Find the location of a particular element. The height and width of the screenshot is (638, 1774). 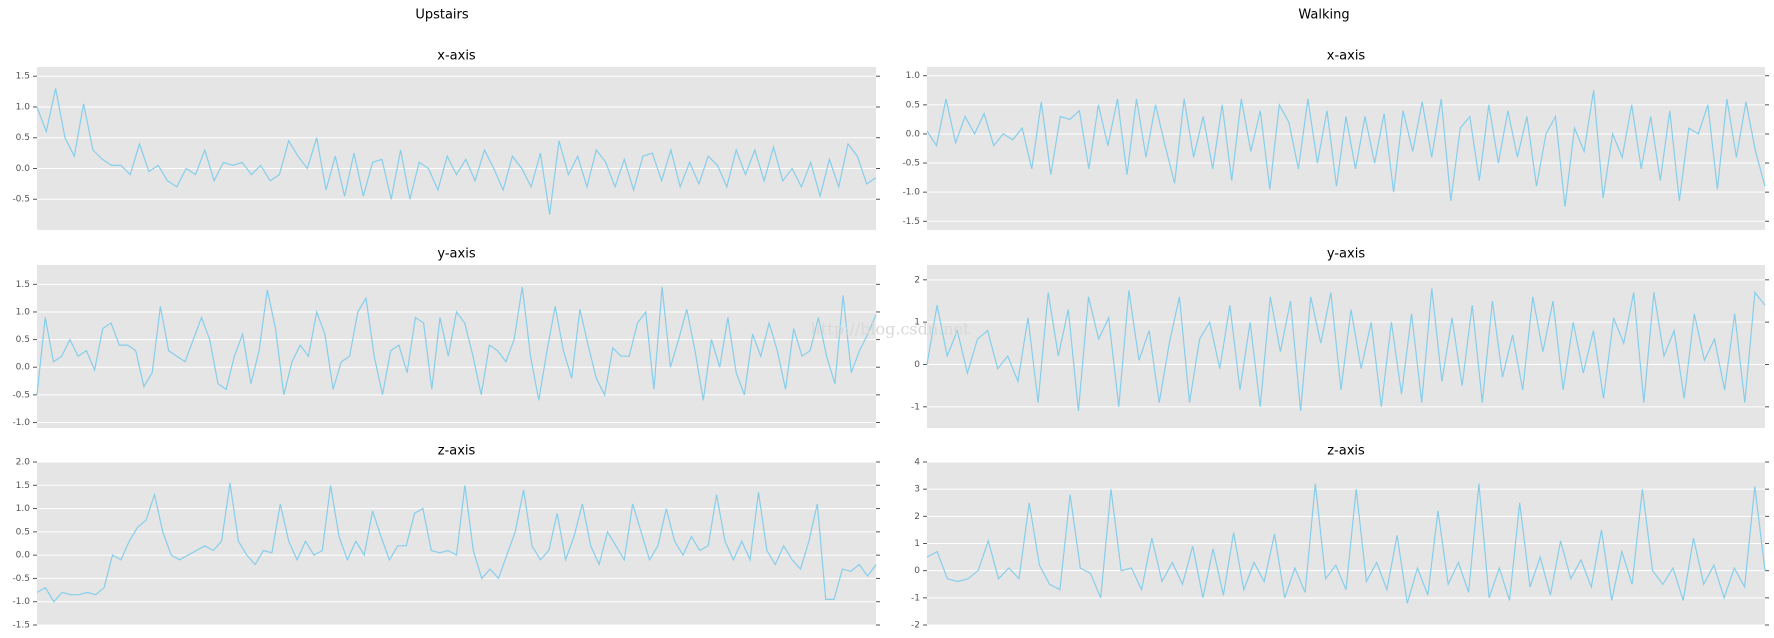

y-tick-label: 2.0 is located at coordinates (23, 463).